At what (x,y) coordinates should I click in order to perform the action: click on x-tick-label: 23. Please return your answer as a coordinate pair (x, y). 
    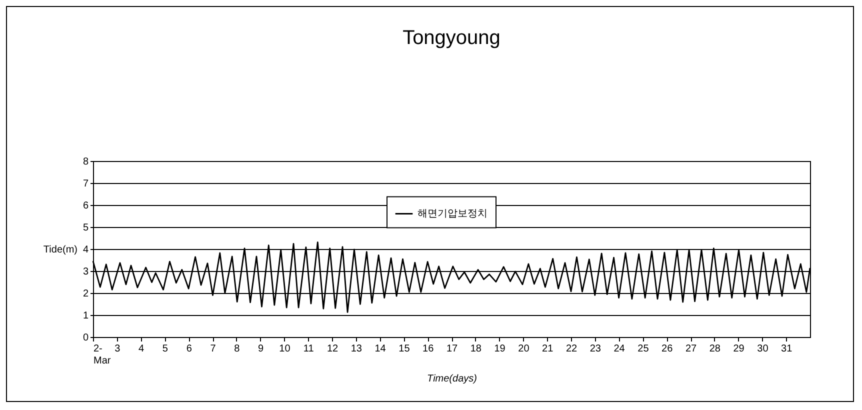
    Looking at the image, I should click on (596, 349).